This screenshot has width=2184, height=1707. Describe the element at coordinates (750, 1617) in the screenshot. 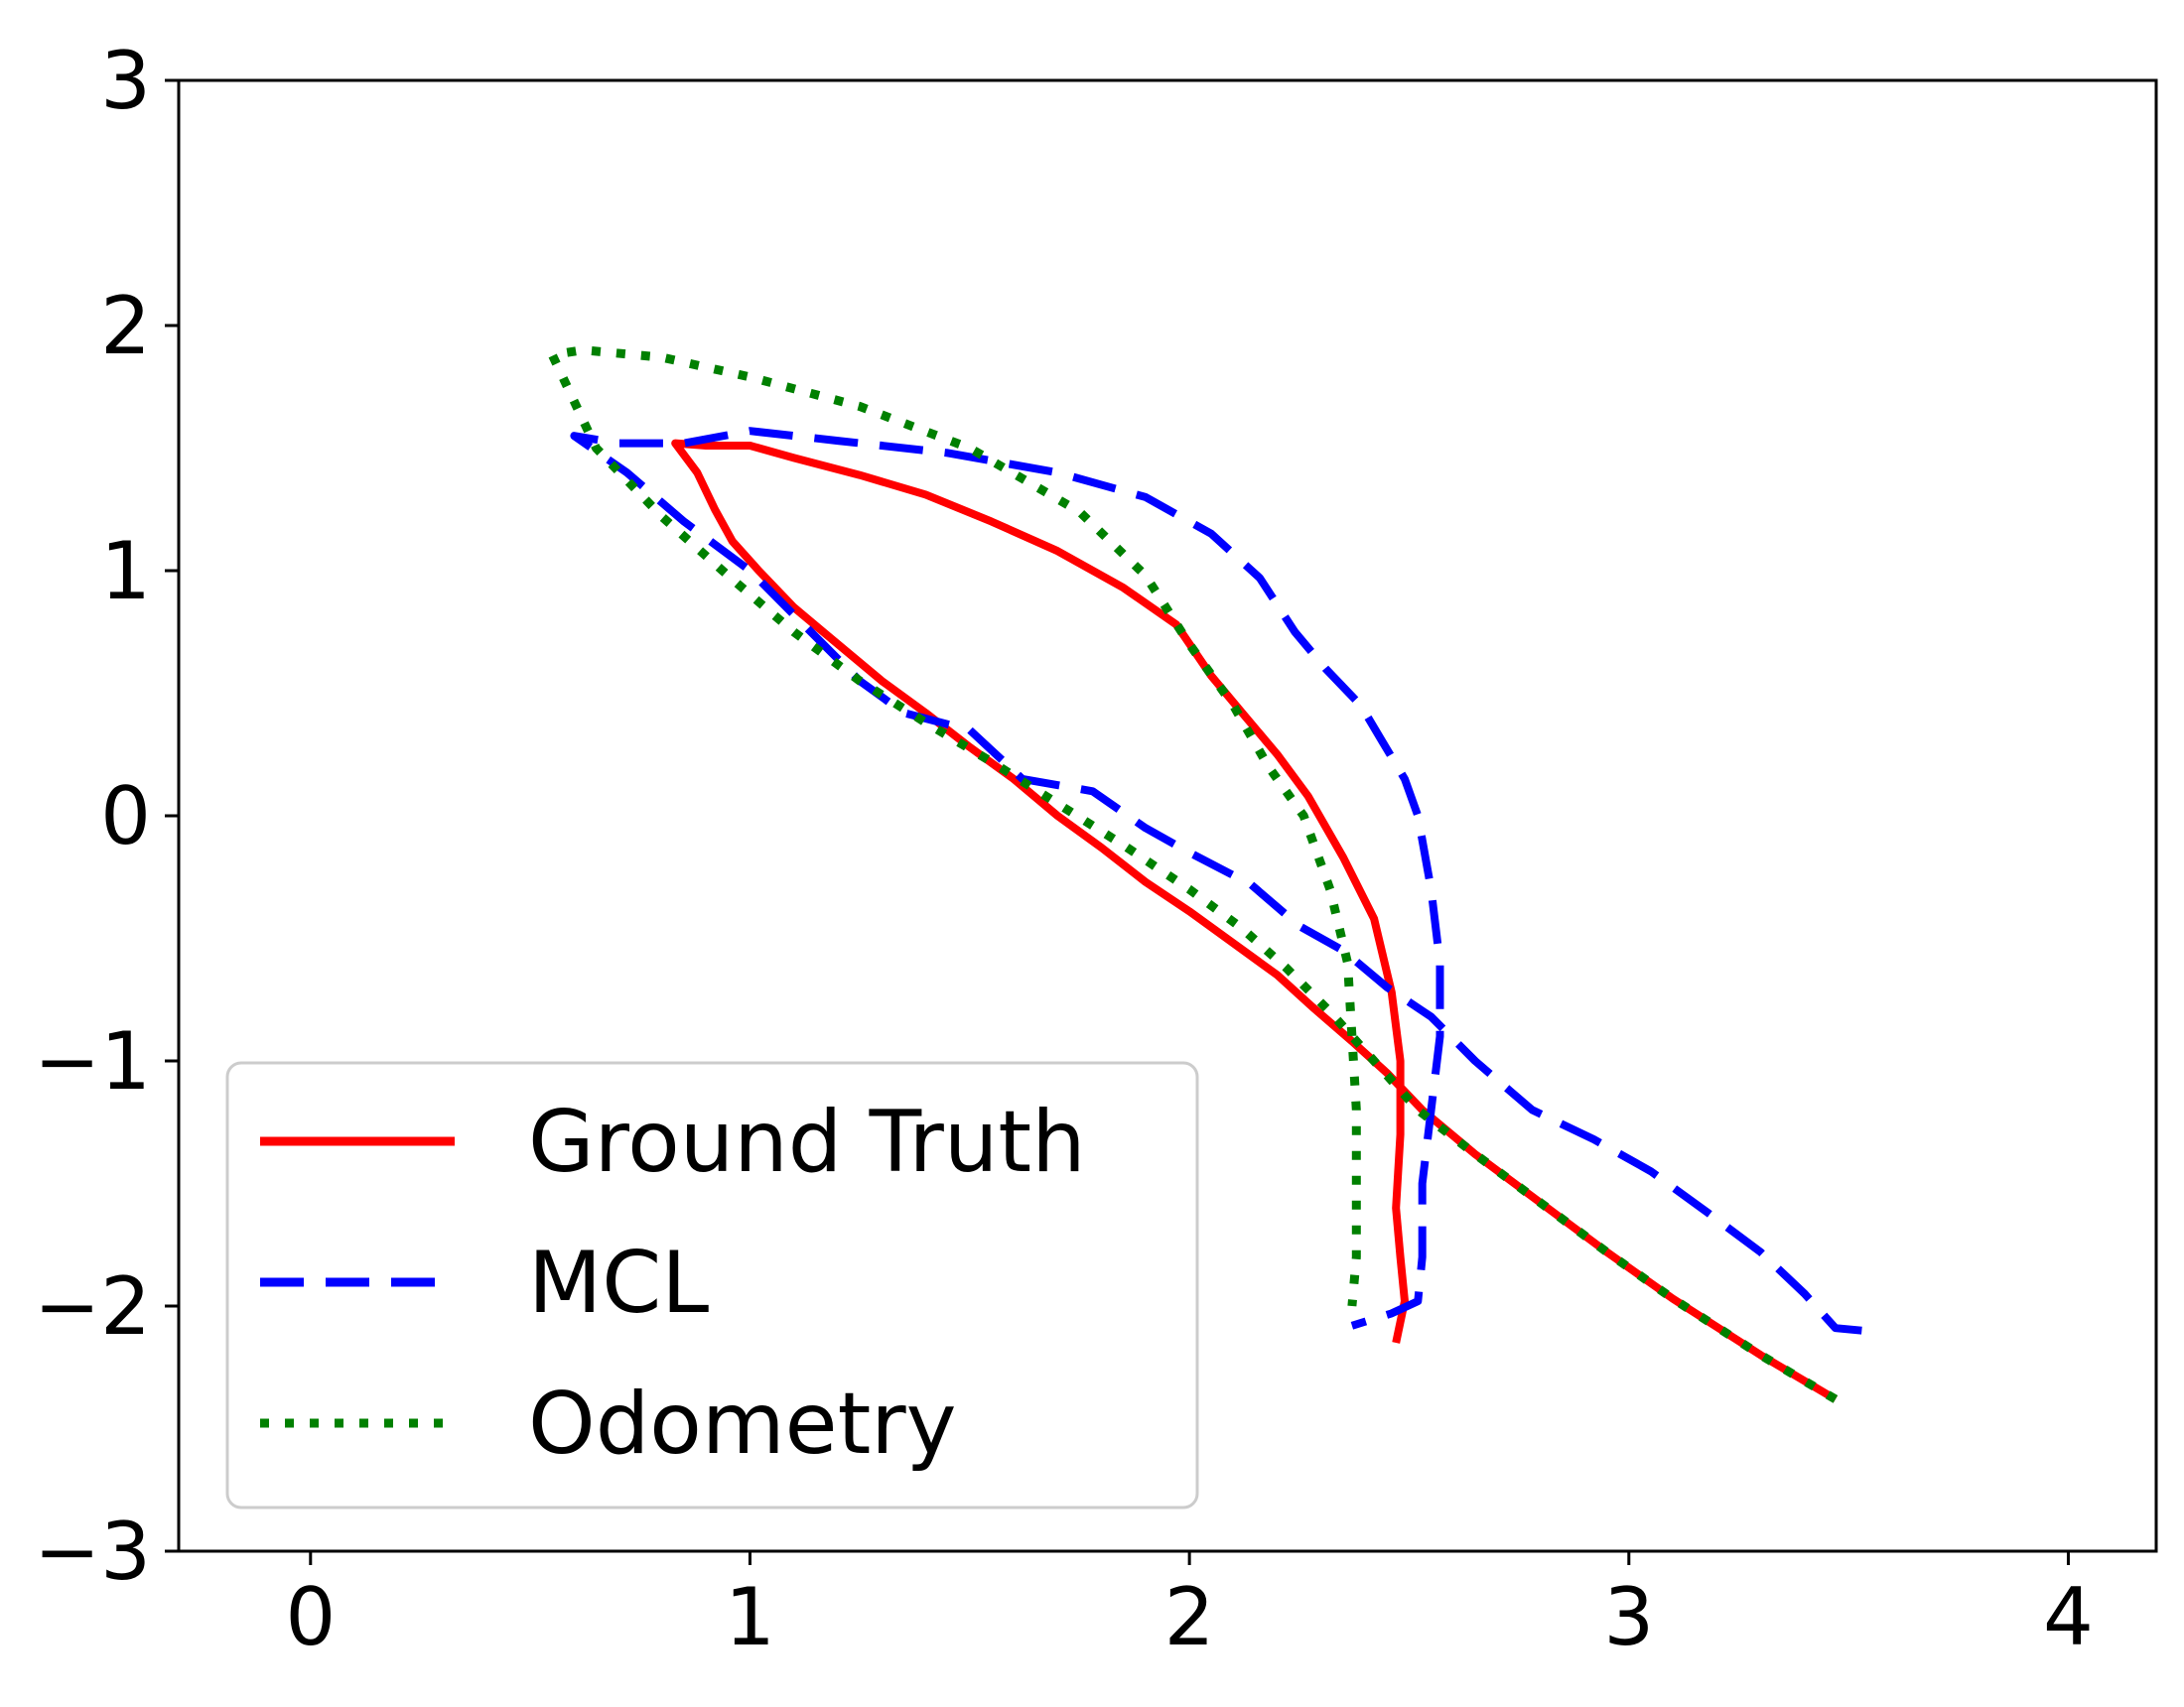

I see `x-tick-label: 1` at that location.